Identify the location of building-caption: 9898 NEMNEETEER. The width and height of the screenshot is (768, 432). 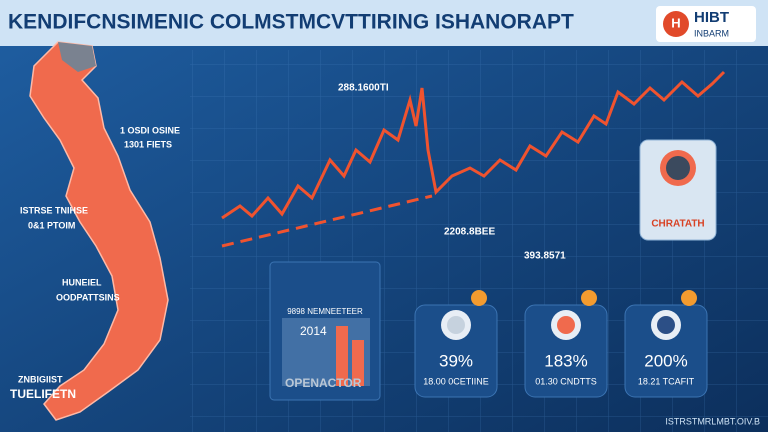
(325, 311).